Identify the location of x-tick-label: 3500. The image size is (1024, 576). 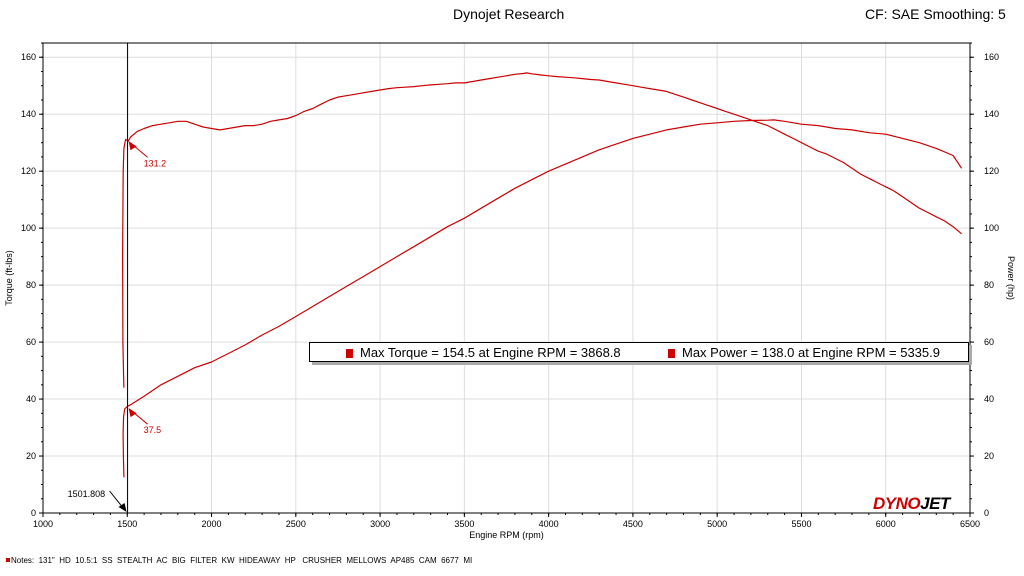
(464, 524).